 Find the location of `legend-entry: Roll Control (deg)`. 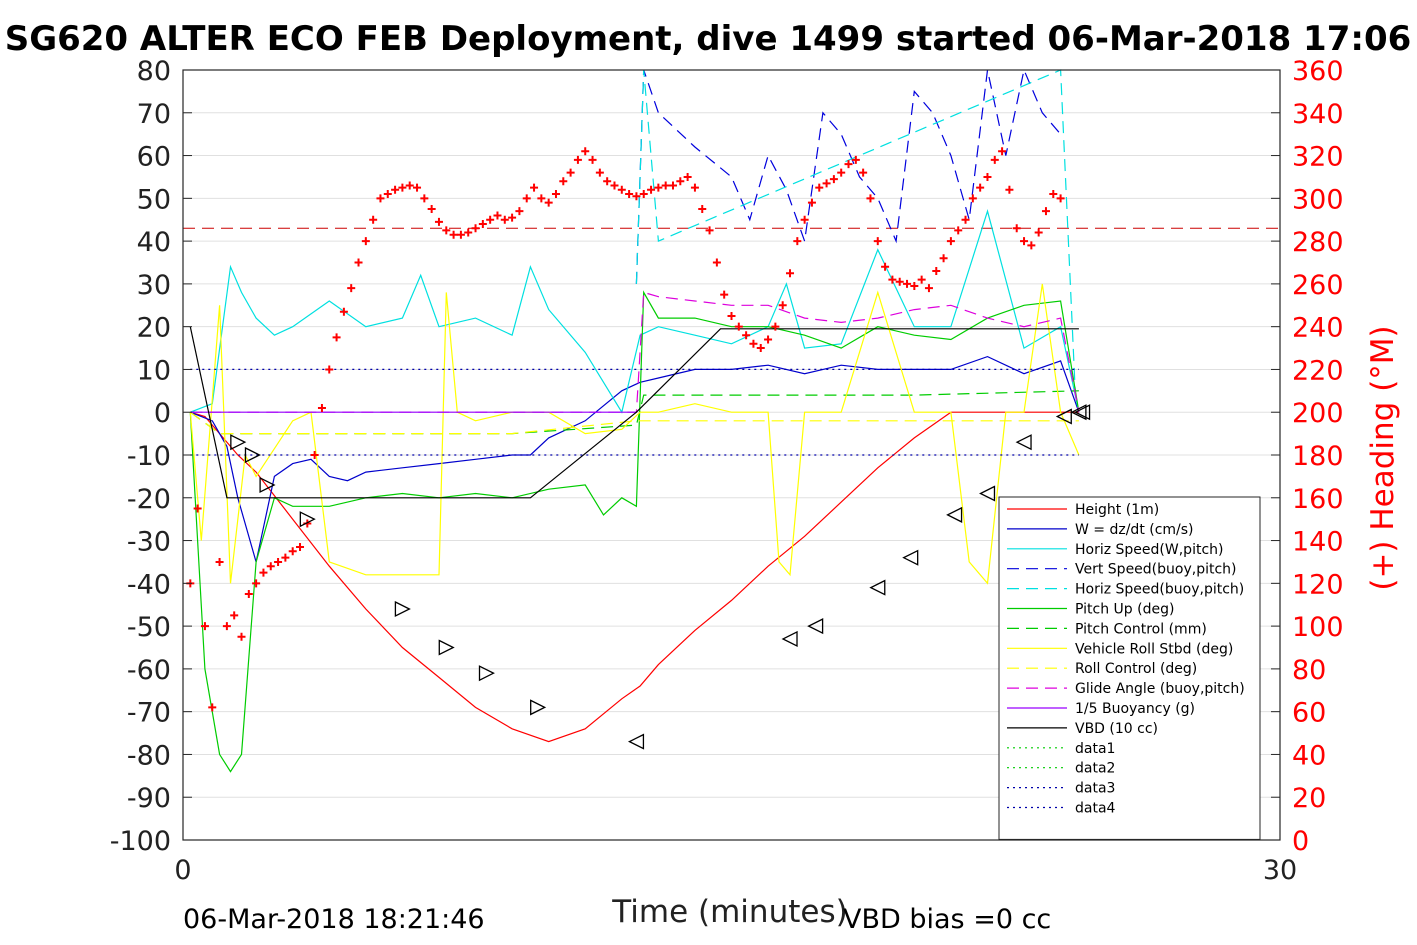

legend-entry: Roll Control (deg) is located at coordinates (1136, 669).